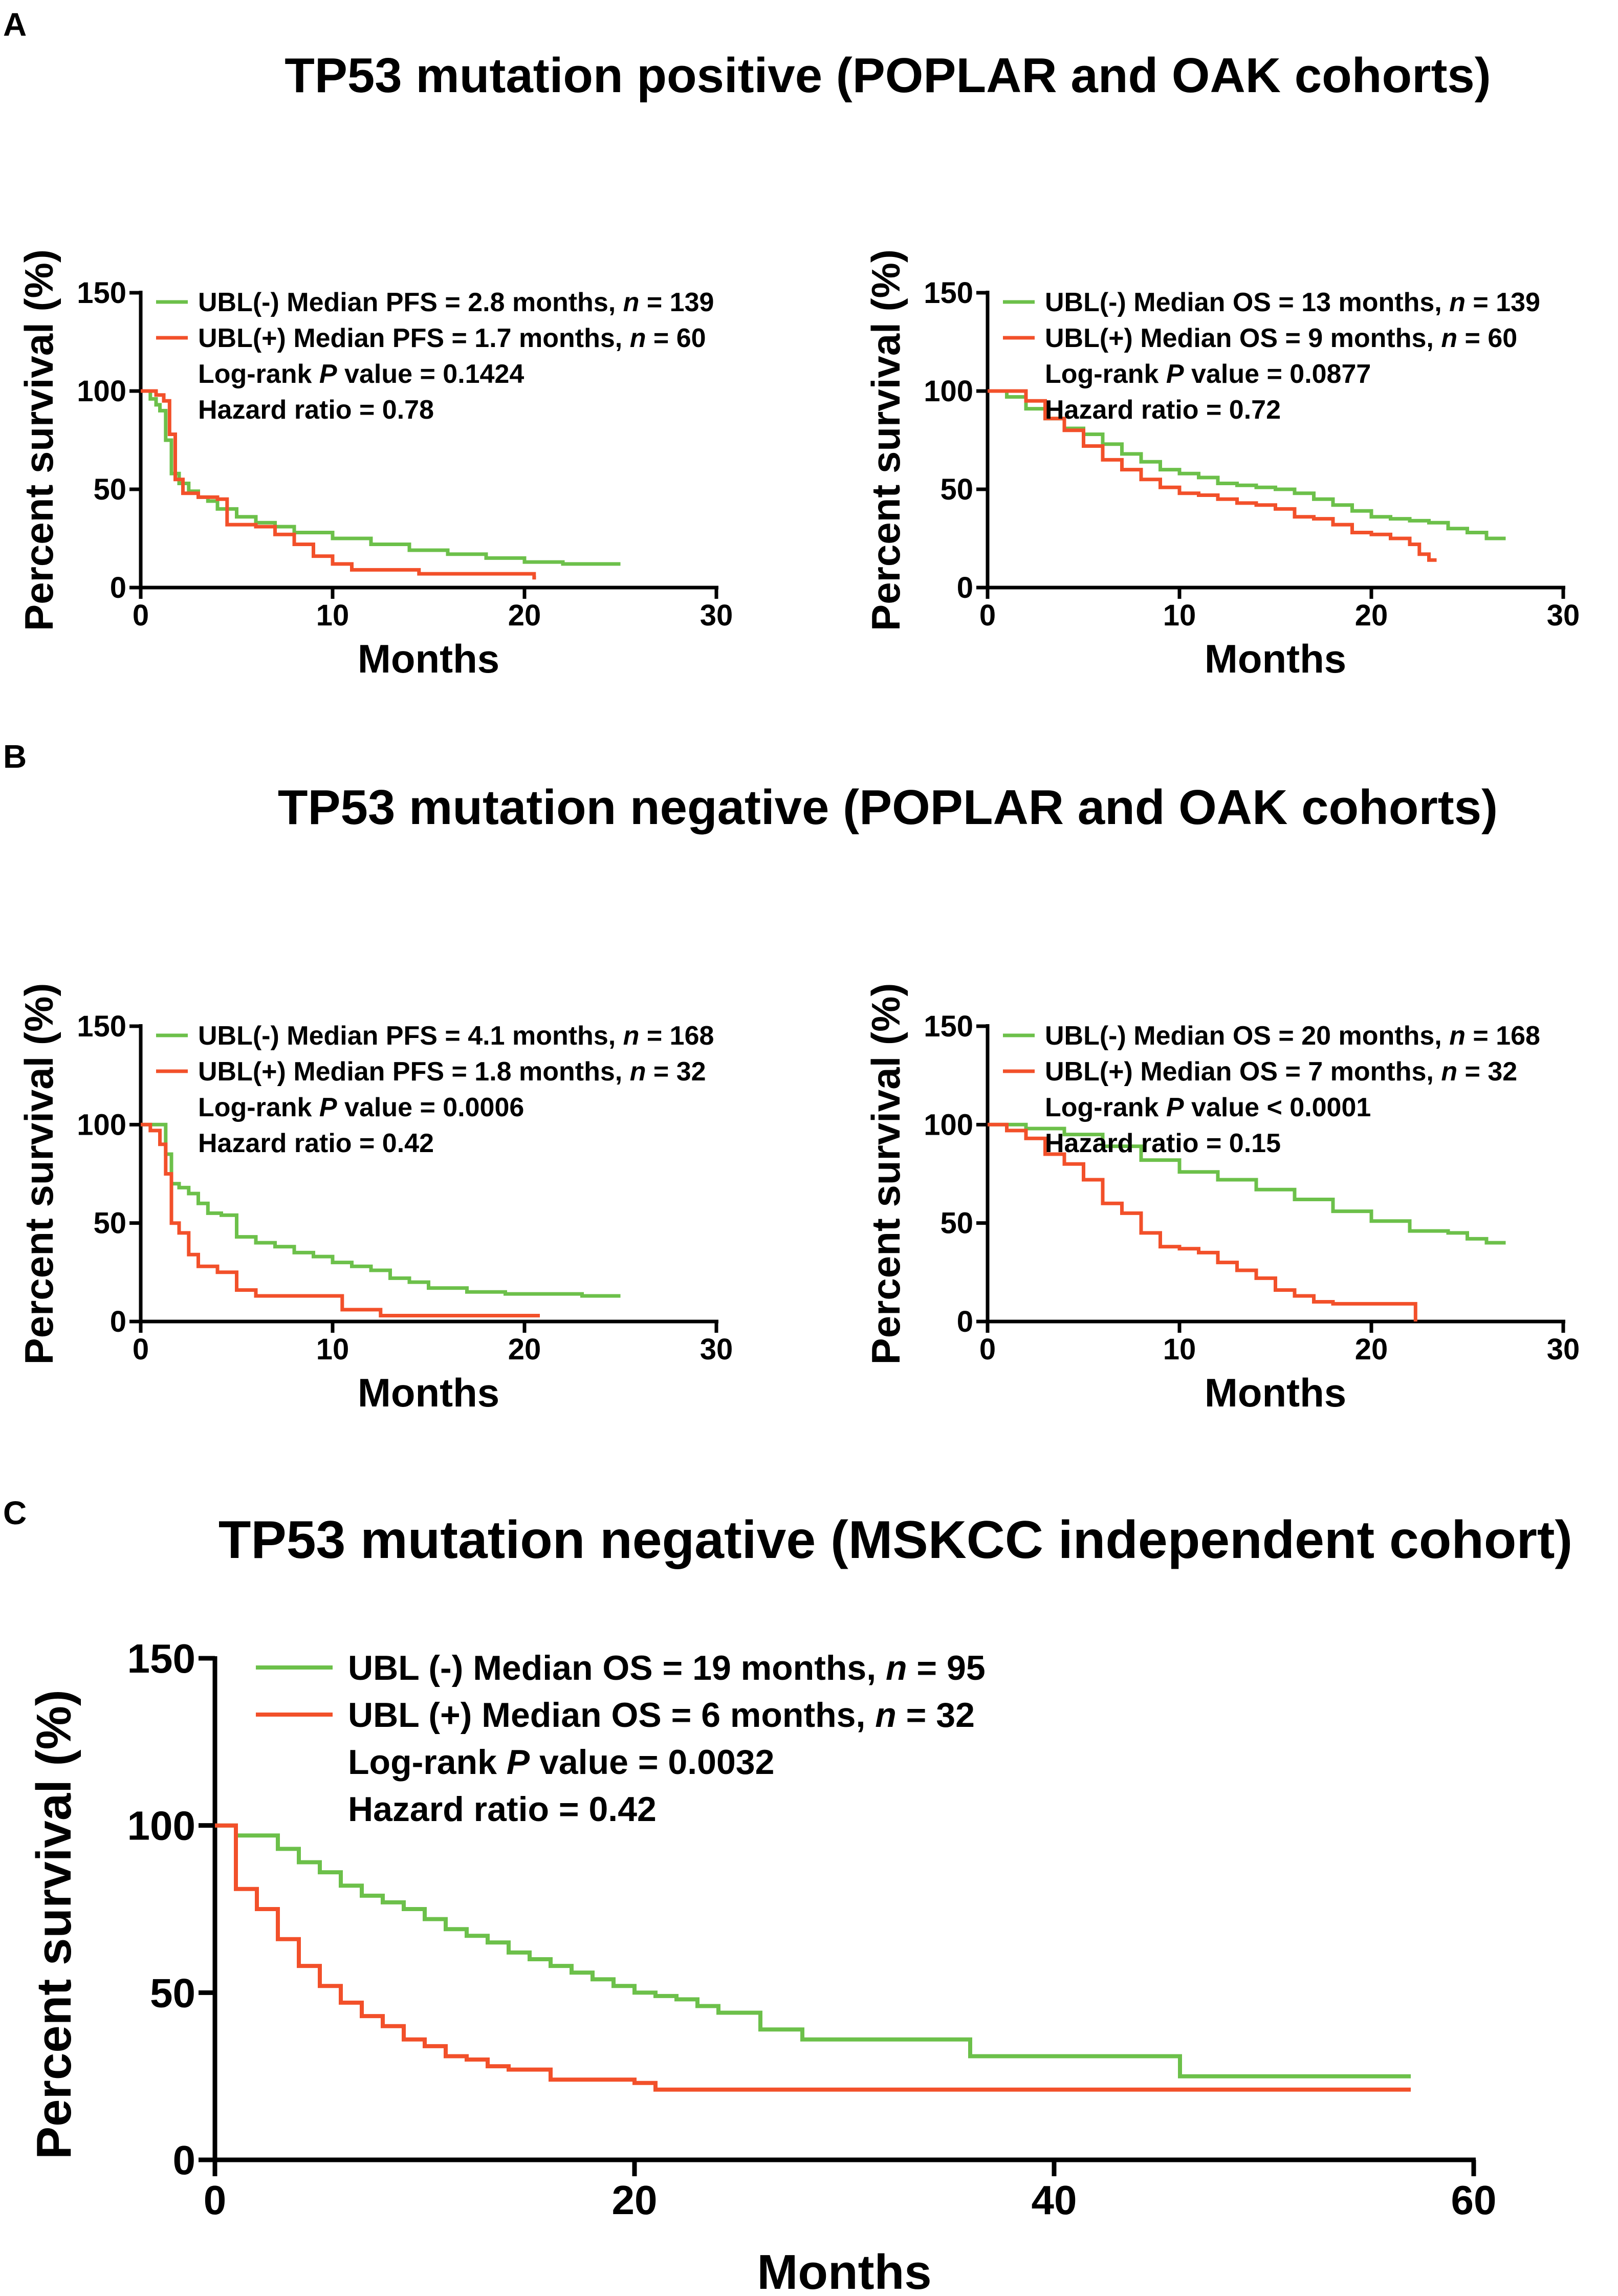 The width and height of the screenshot is (1618, 2296). What do you see at coordinates (15, 1512) in the screenshot?
I see `panel-letter-c: C` at bounding box center [15, 1512].